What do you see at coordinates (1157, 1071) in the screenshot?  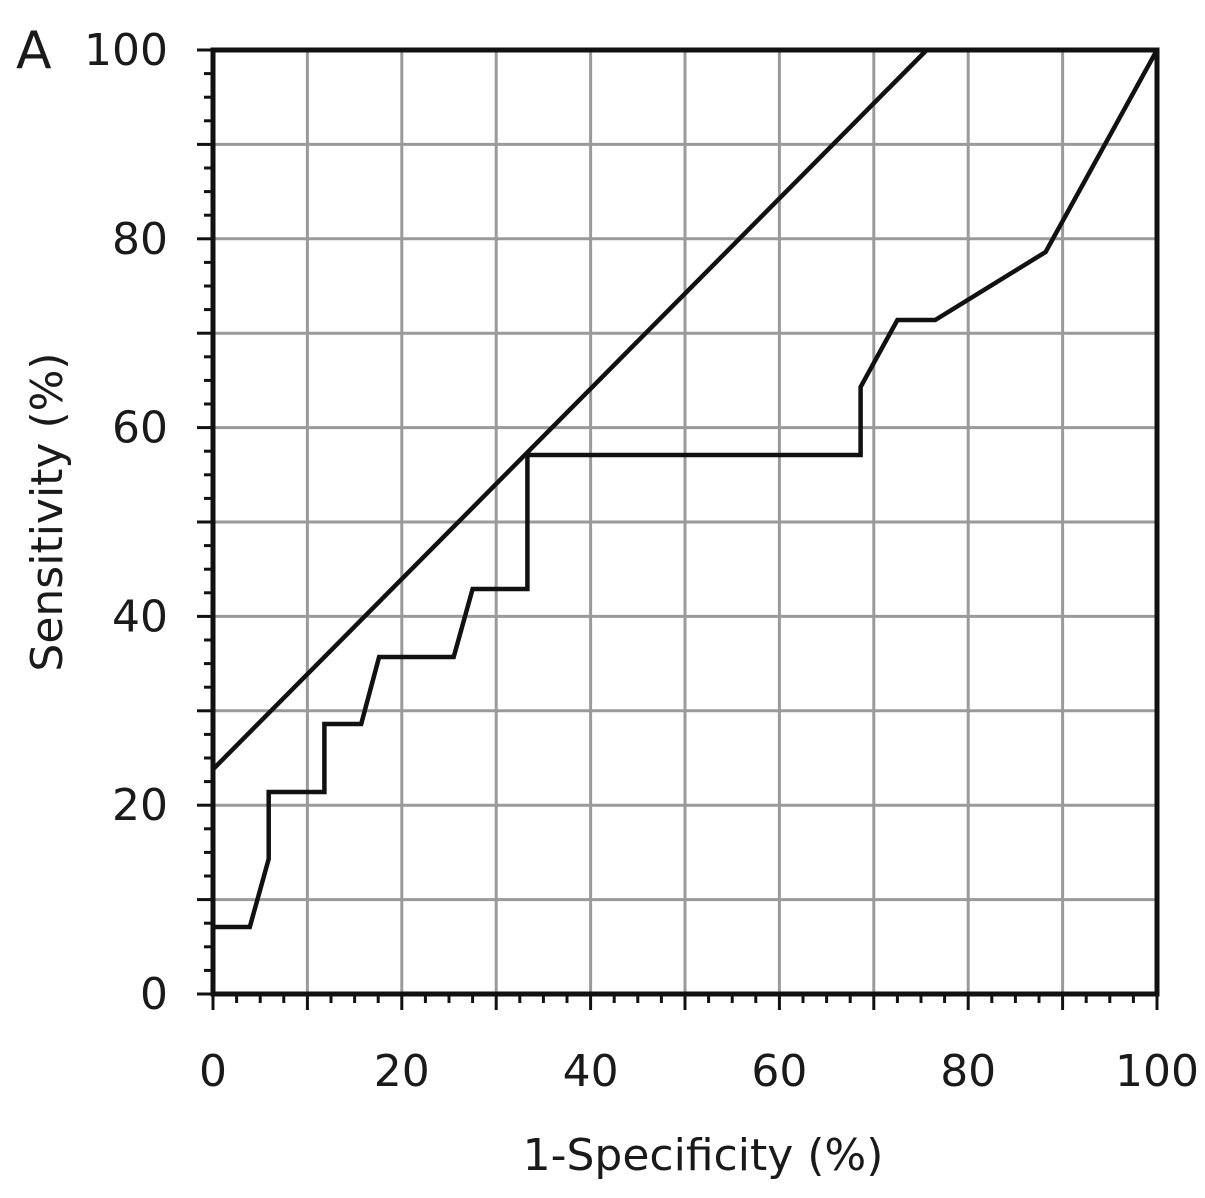 I see `x-tick-label: 100` at bounding box center [1157, 1071].